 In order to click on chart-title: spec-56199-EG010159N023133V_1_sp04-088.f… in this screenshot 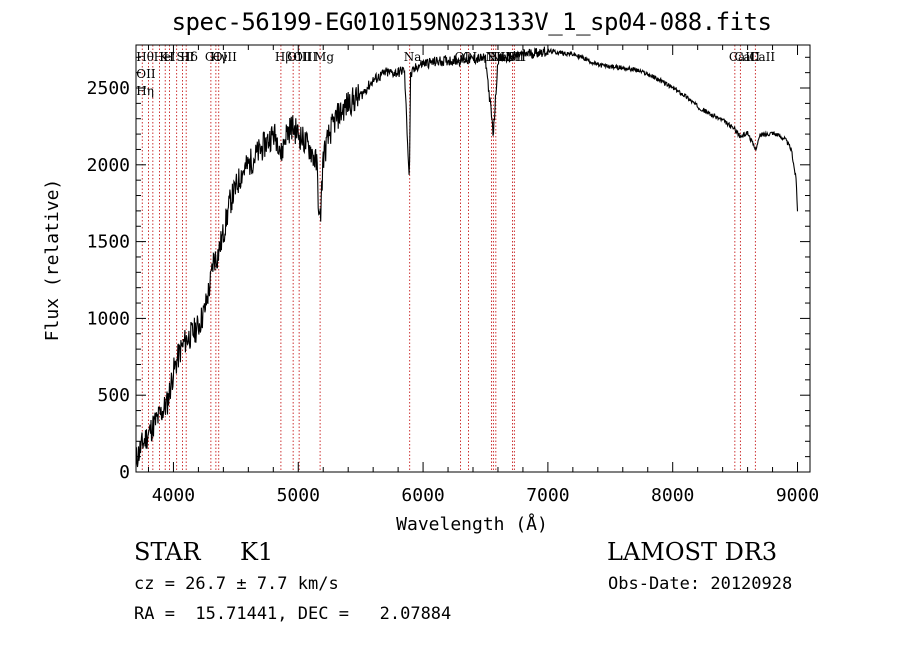, I will do `click(471, 22)`.